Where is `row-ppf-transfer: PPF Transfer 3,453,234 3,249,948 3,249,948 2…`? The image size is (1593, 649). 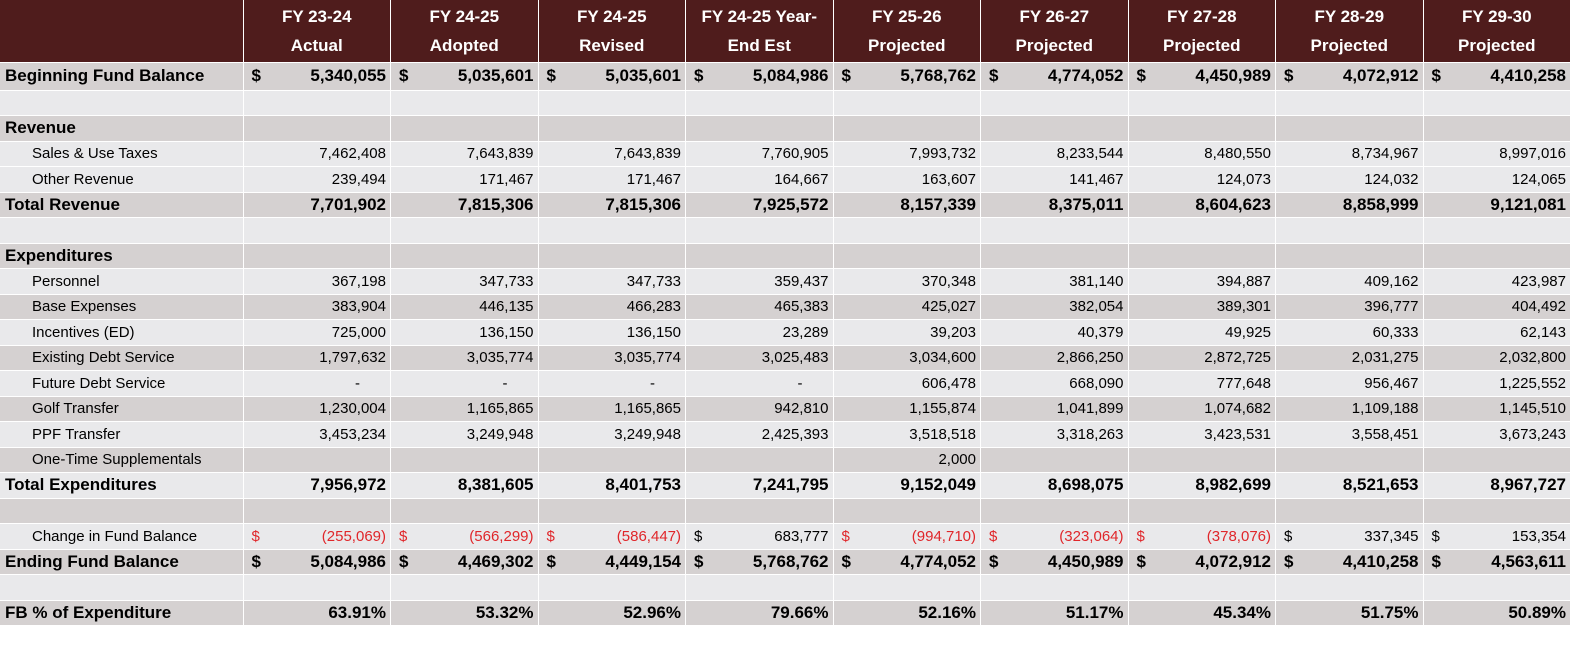
row-ppf-transfer: PPF Transfer 3,453,234 3,249,948 3,249,948 2… is located at coordinates (785, 434).